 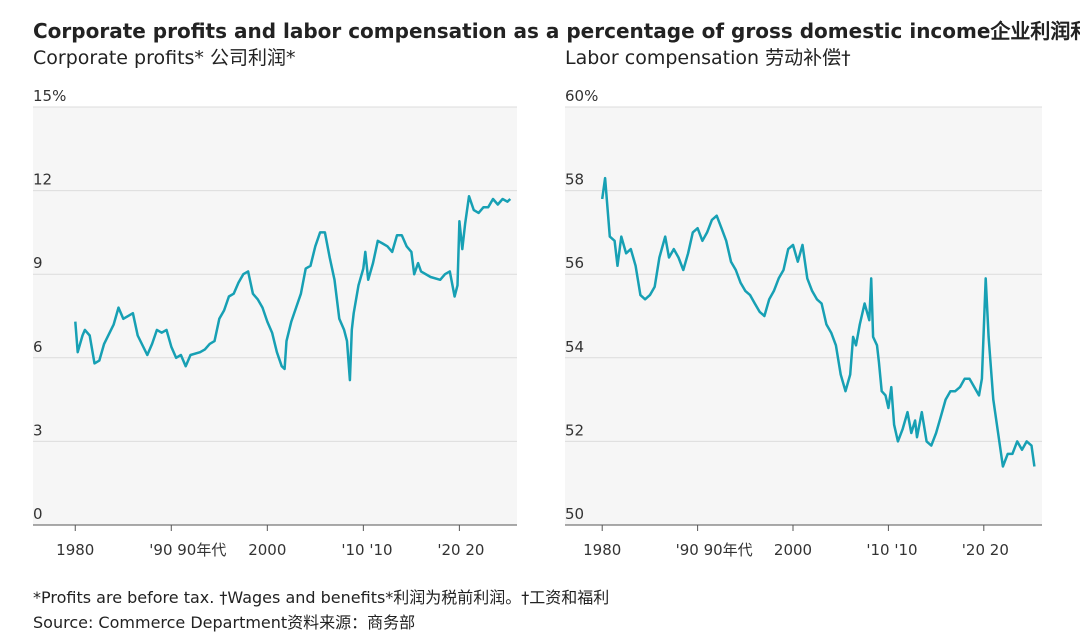 What do you see at coordinates (293, 288) in the screenshot?
I see `data-line` at bounding box center [293, 288].